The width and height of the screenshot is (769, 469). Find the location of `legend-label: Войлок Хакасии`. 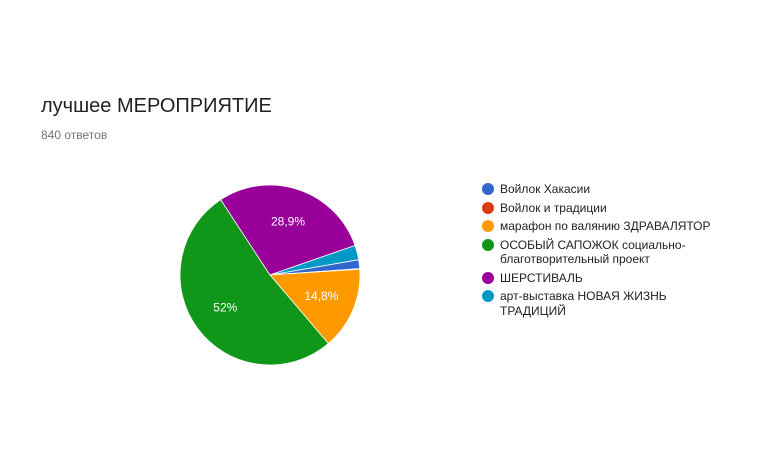

legend-label: Войлок Хакасии is located at coordinates (545, 189).